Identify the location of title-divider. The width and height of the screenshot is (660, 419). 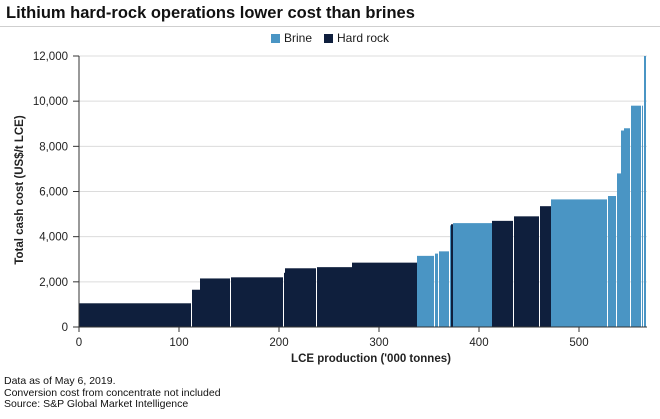
(330, 26).